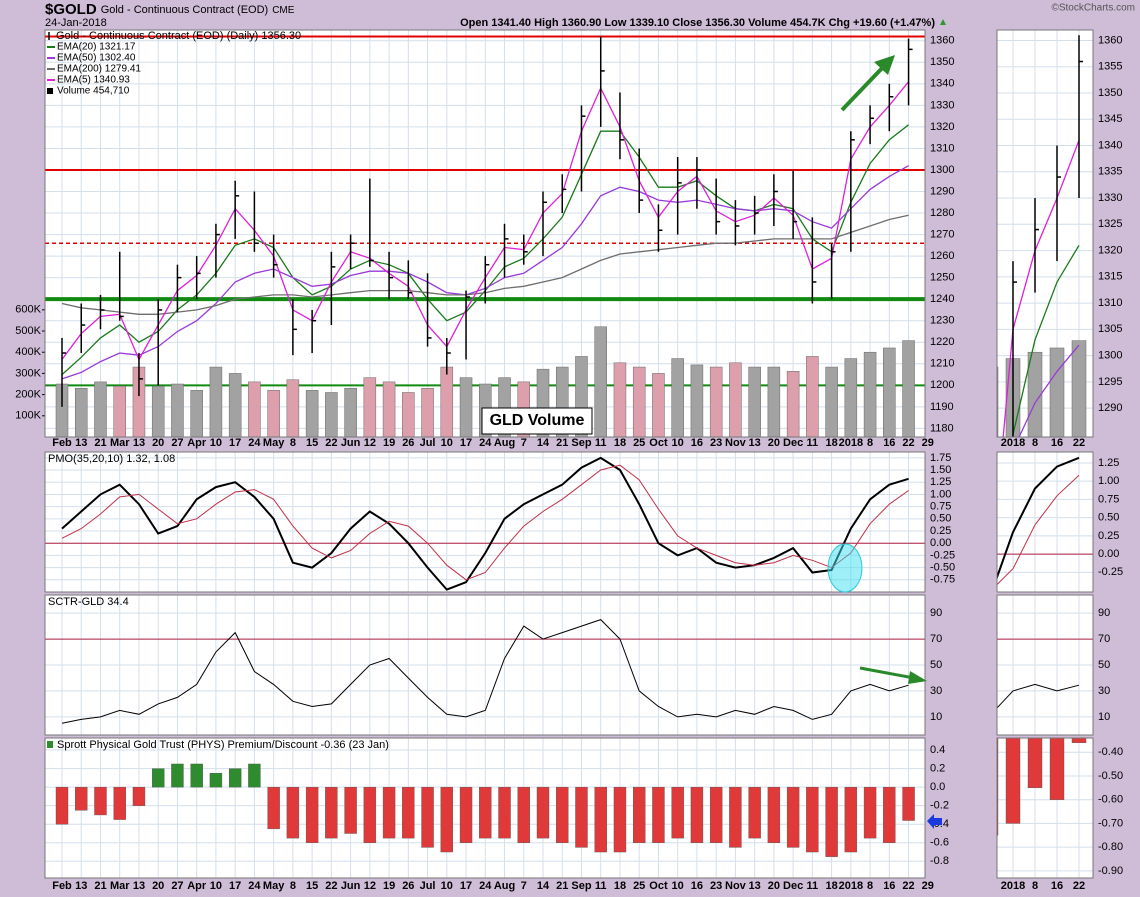 The width and height of the screenshot is (1140, 897). What do you see at coordinates (504, 886) in the screenshot?
I see `x-tick-label: Aug` at bounding box center [504, 886].